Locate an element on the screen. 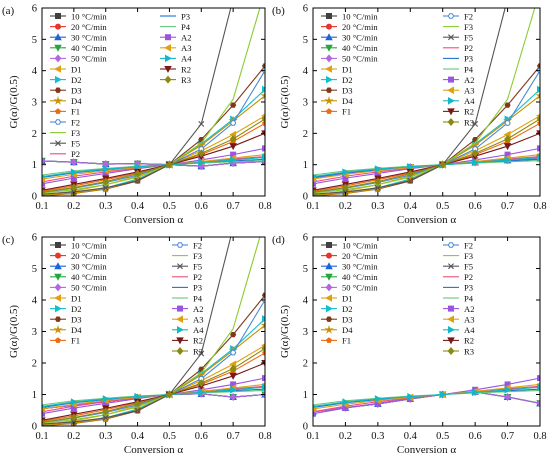 Image resolution: width=550 pixels, height=454 pixels. legend-label: D3 is located at coordinates (76, 91).